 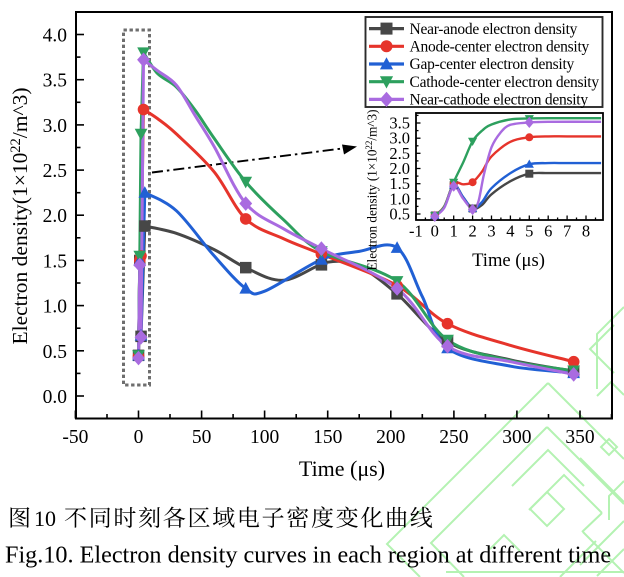 What do you see at coordinates (500, 47) in the screenshot?
I see `svg-text: Anode-center electron density` at bounding box center [500, 47].